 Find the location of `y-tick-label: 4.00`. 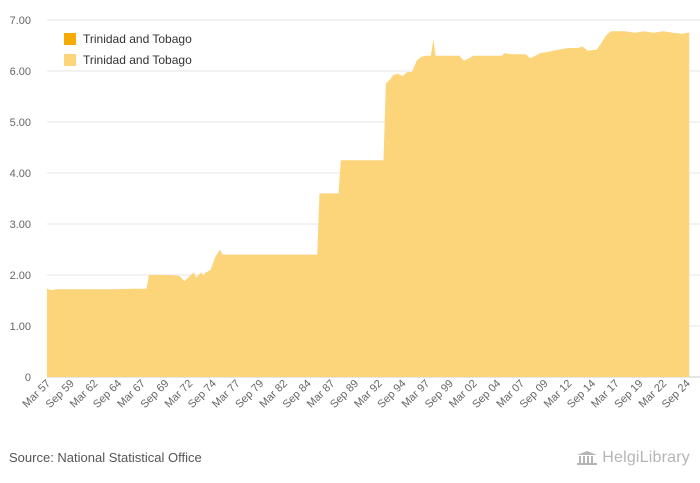

y-tick-label: 4.00 is located at coordinates (20, 174).